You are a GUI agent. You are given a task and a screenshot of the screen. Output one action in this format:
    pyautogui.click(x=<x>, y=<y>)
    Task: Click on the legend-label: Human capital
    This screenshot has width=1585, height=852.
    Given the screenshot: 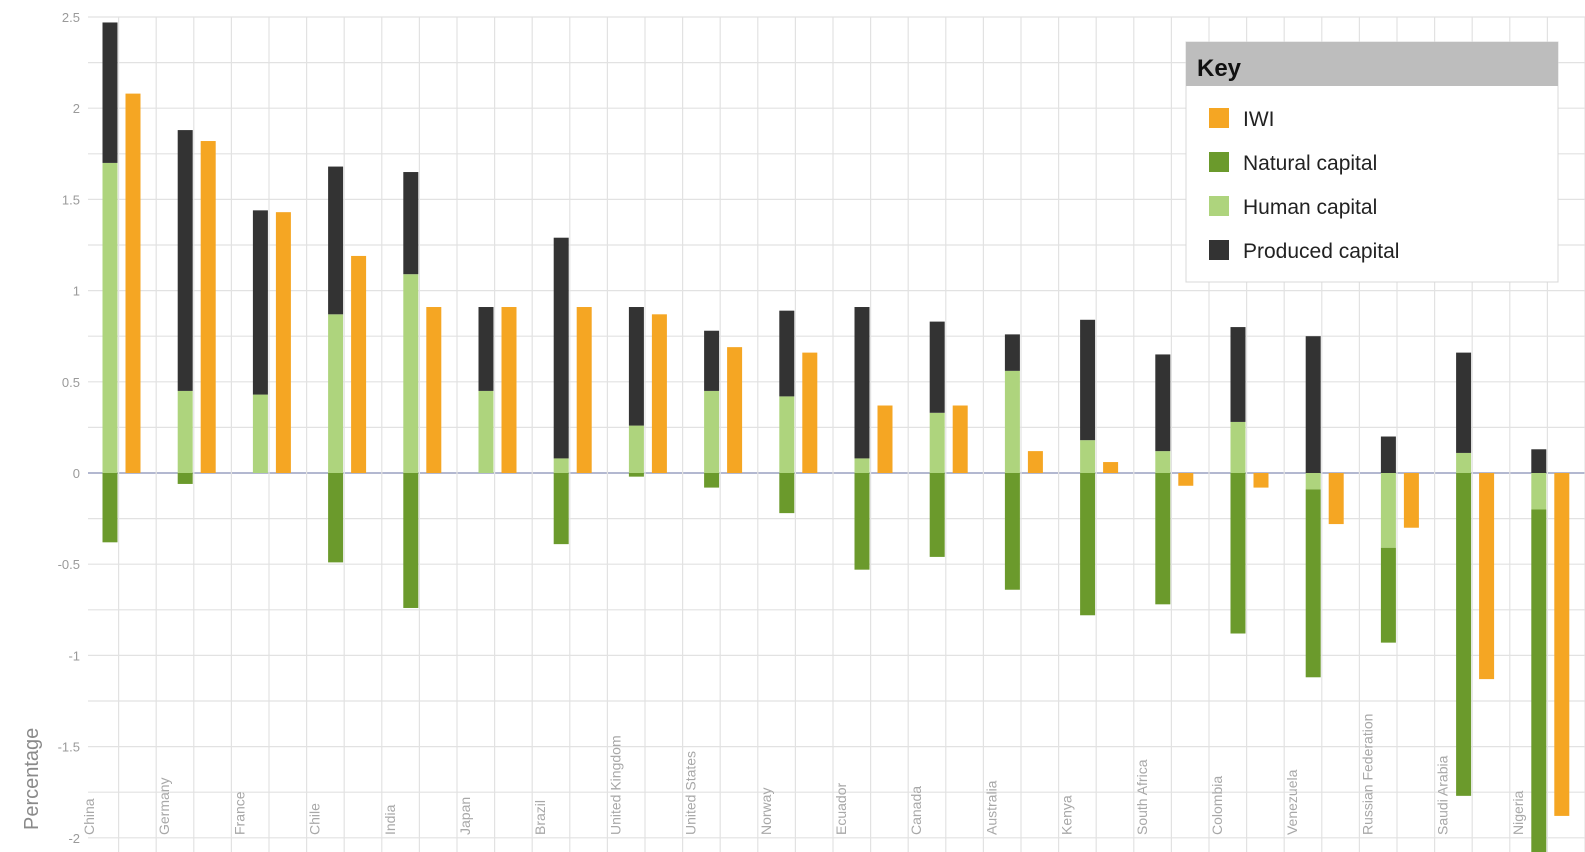 What is the action you would take?
    pyautogui.click(x=1310, y=207)
    